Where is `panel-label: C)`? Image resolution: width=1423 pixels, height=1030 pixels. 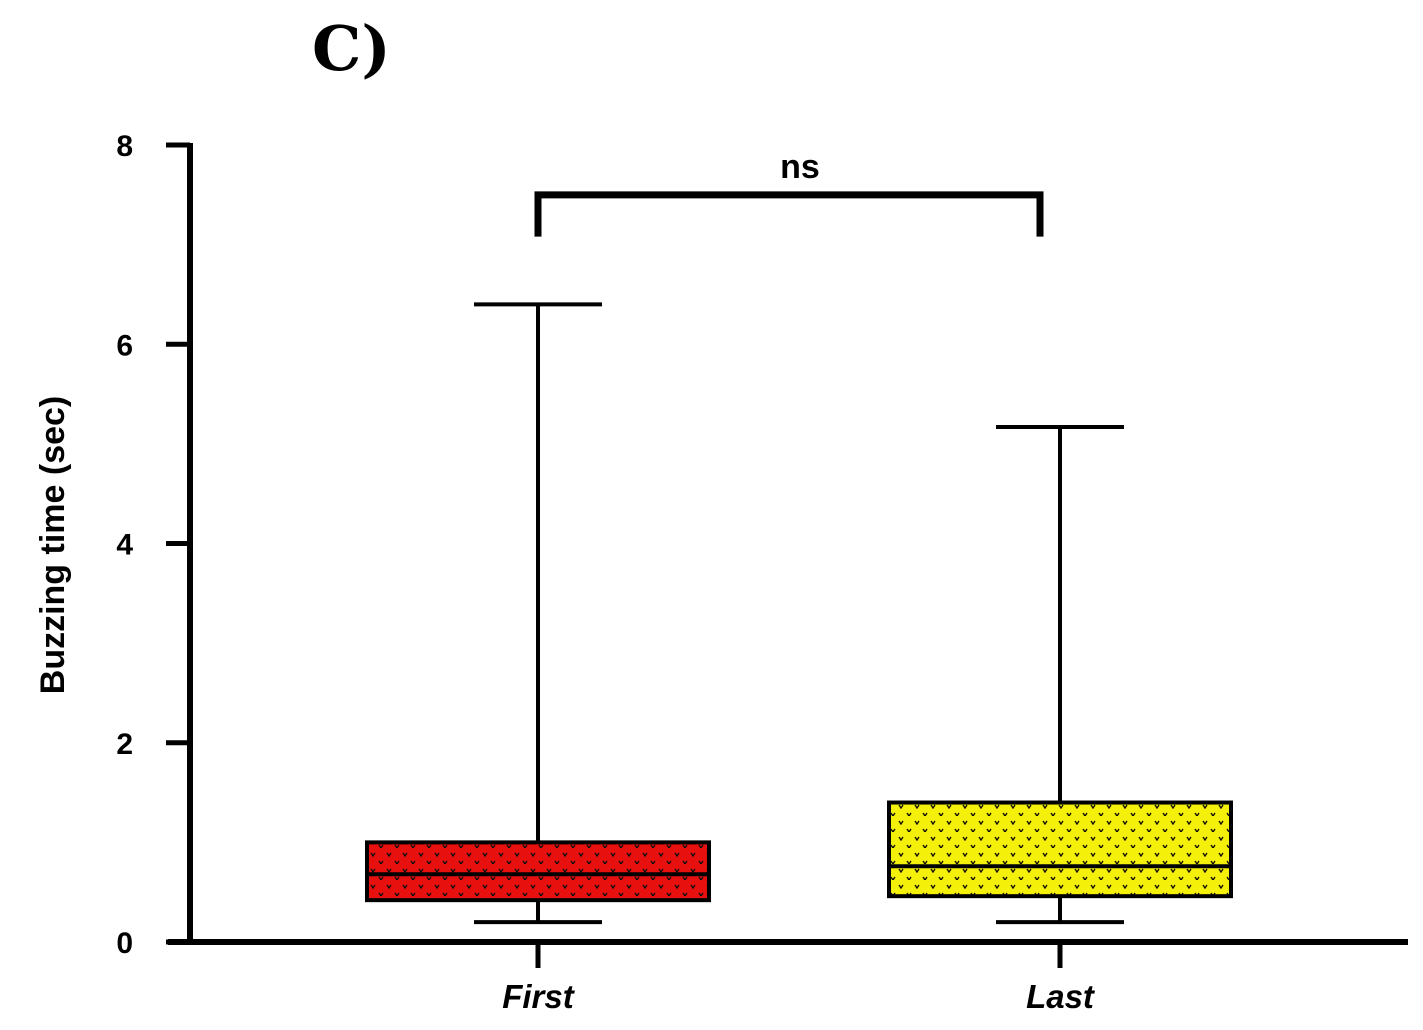 panel-label: C) is located at coordinates (351, 48).